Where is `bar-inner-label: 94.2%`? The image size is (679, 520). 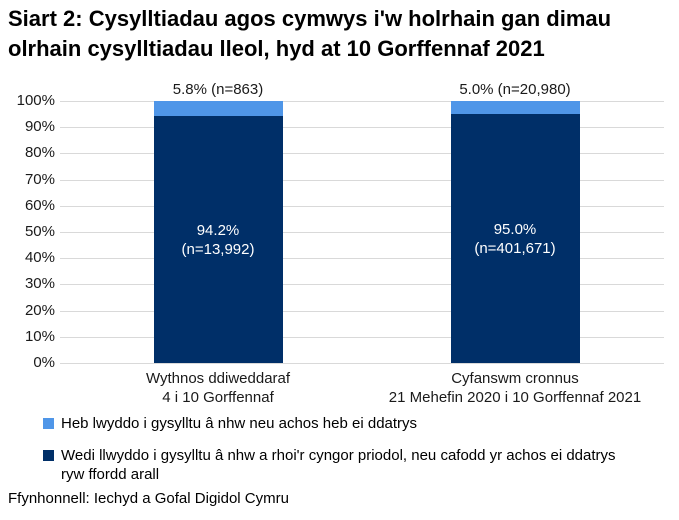 bar-inner-label: 94.2% is located at coordinates (218, 230).